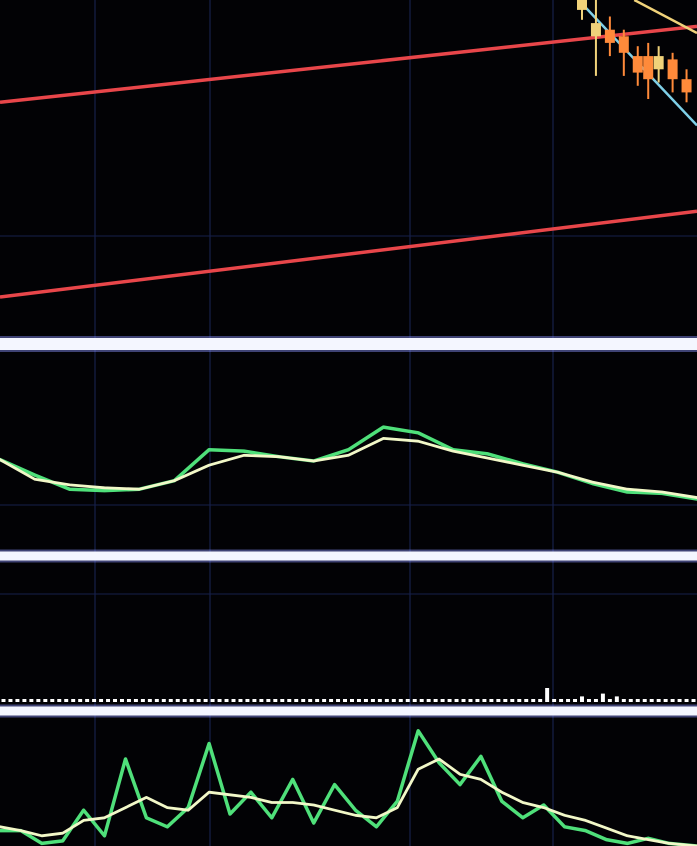 Image resolution: width=697 pixels, height=846 pixels. Describe the element at coordinates (348, 468) in the screenshot. I see `indicator-1-slow-line` at that location.